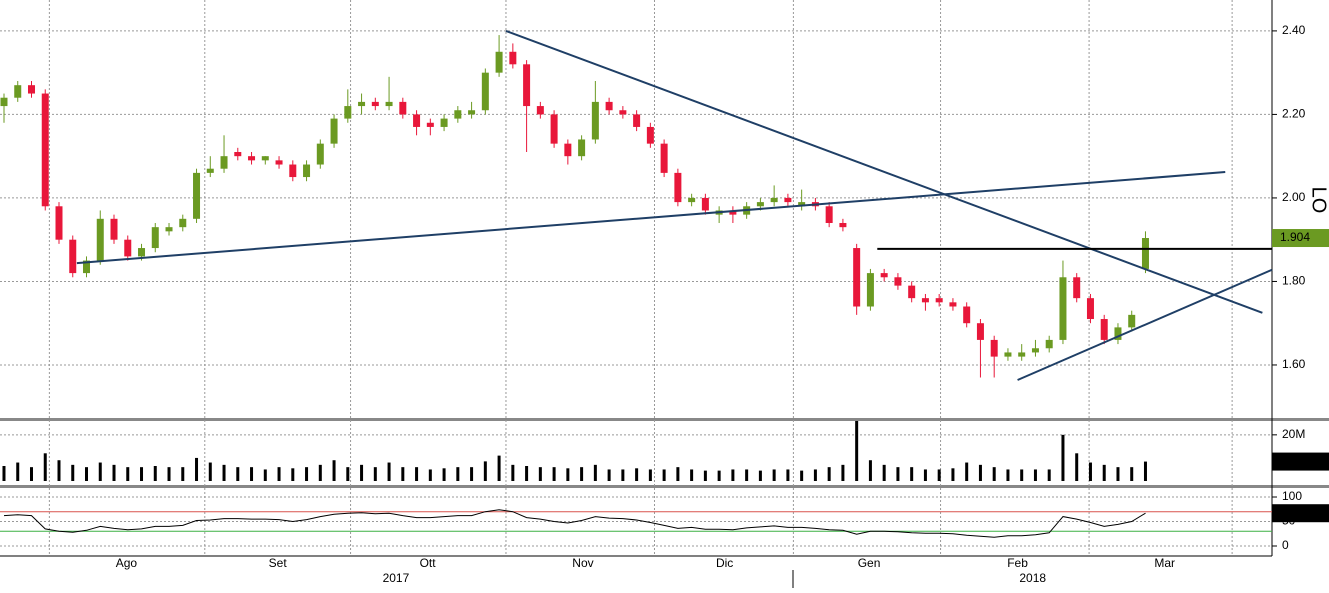 The image size is (1329, 593). Describe the element at coordinates (1299, 461) in the screenshot. I see `last-volume-label: 8.416M` at that location.